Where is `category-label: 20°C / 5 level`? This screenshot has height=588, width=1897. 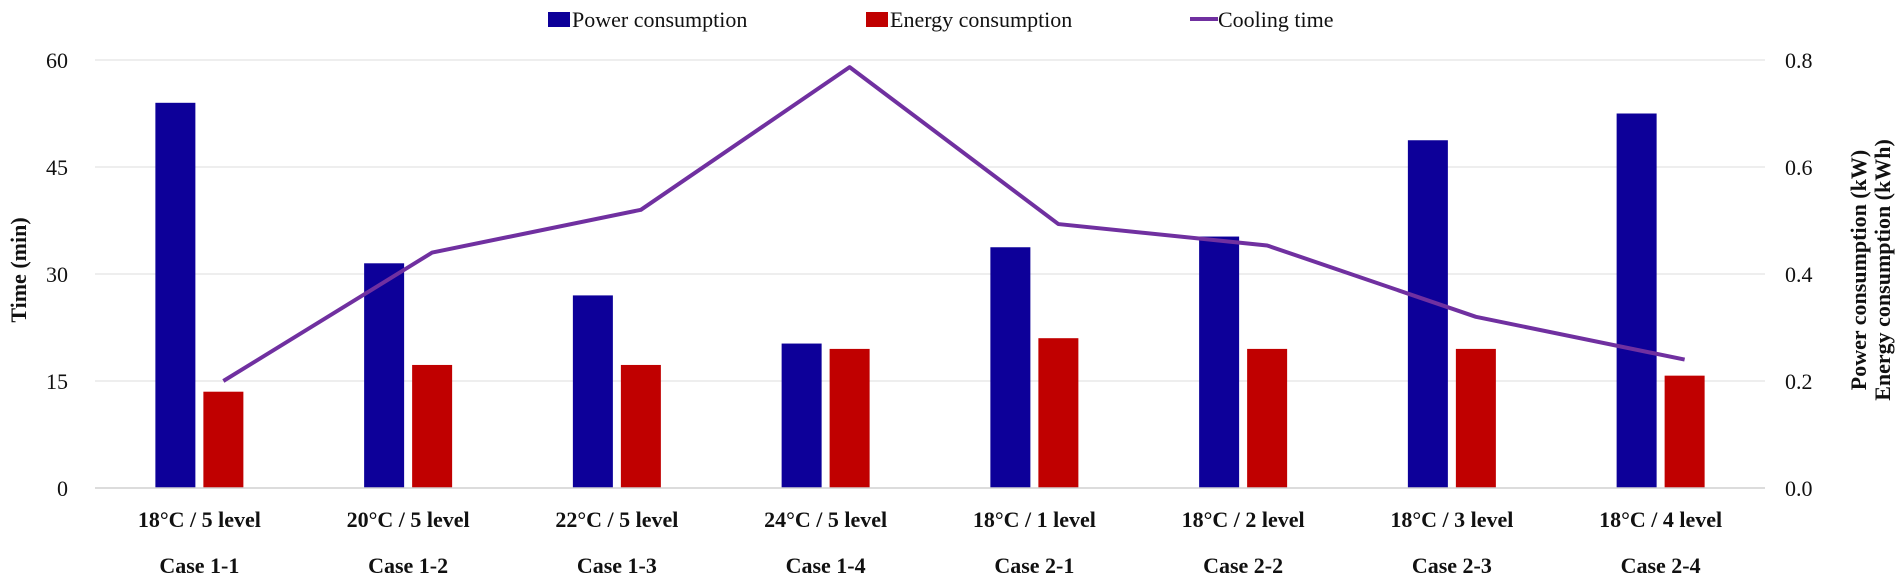
category-label: 20°C / 5 level is located at coordinates (408, 519).